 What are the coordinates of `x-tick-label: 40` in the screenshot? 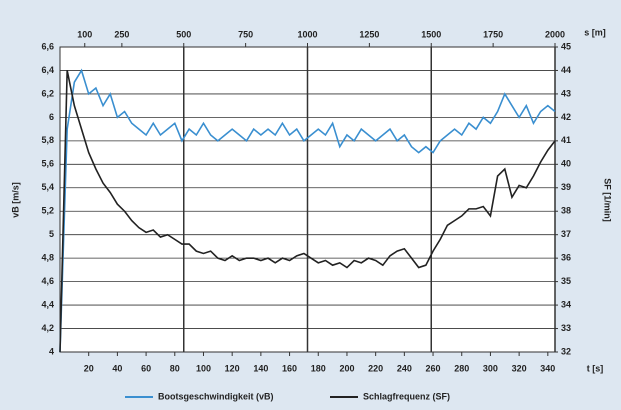 It's located at (117, 368).